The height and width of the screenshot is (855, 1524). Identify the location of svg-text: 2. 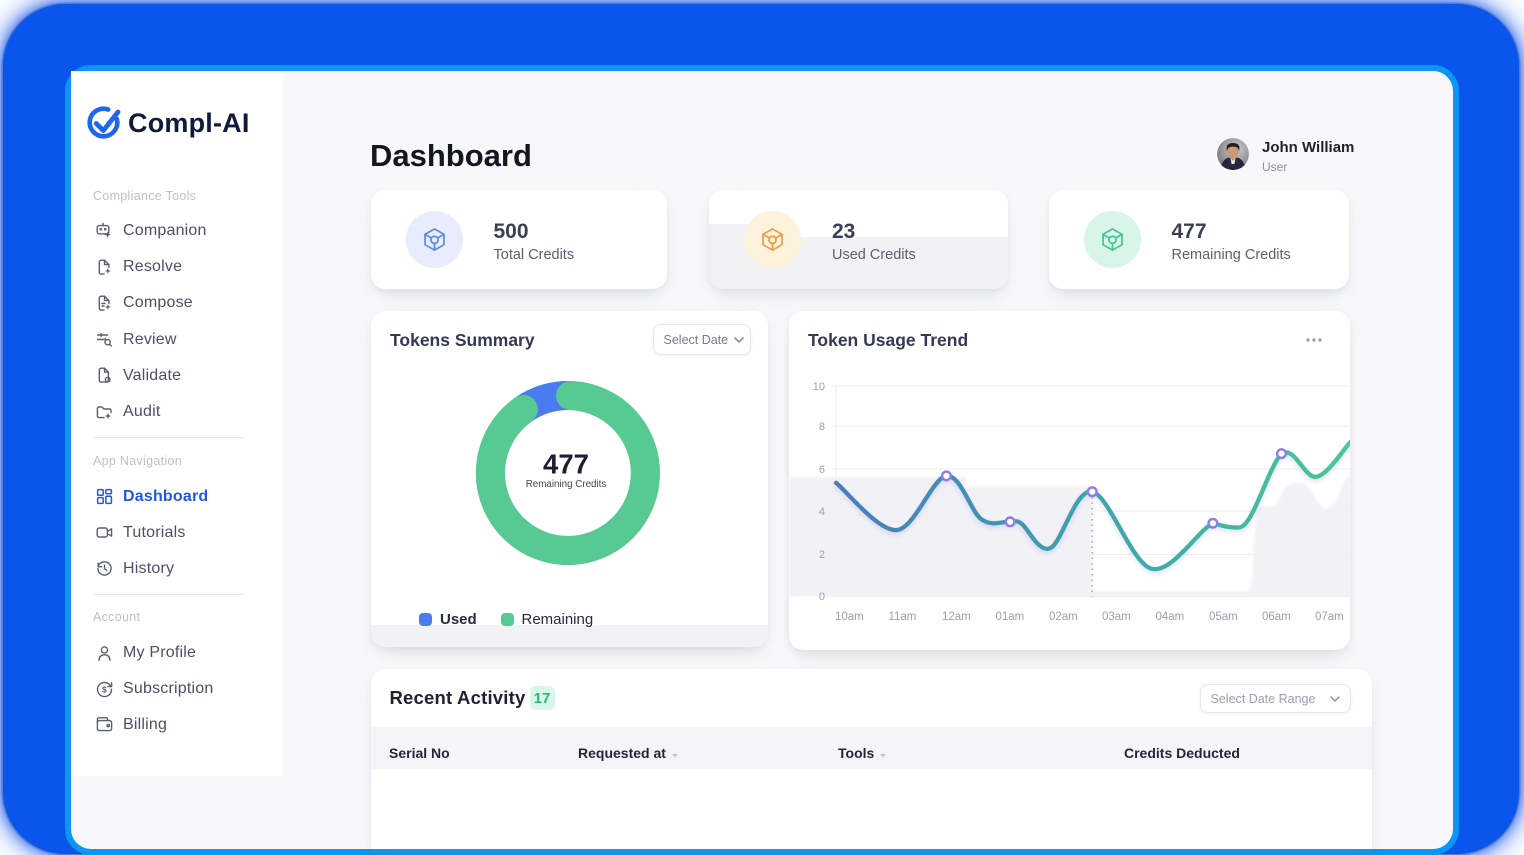
(821, 555).